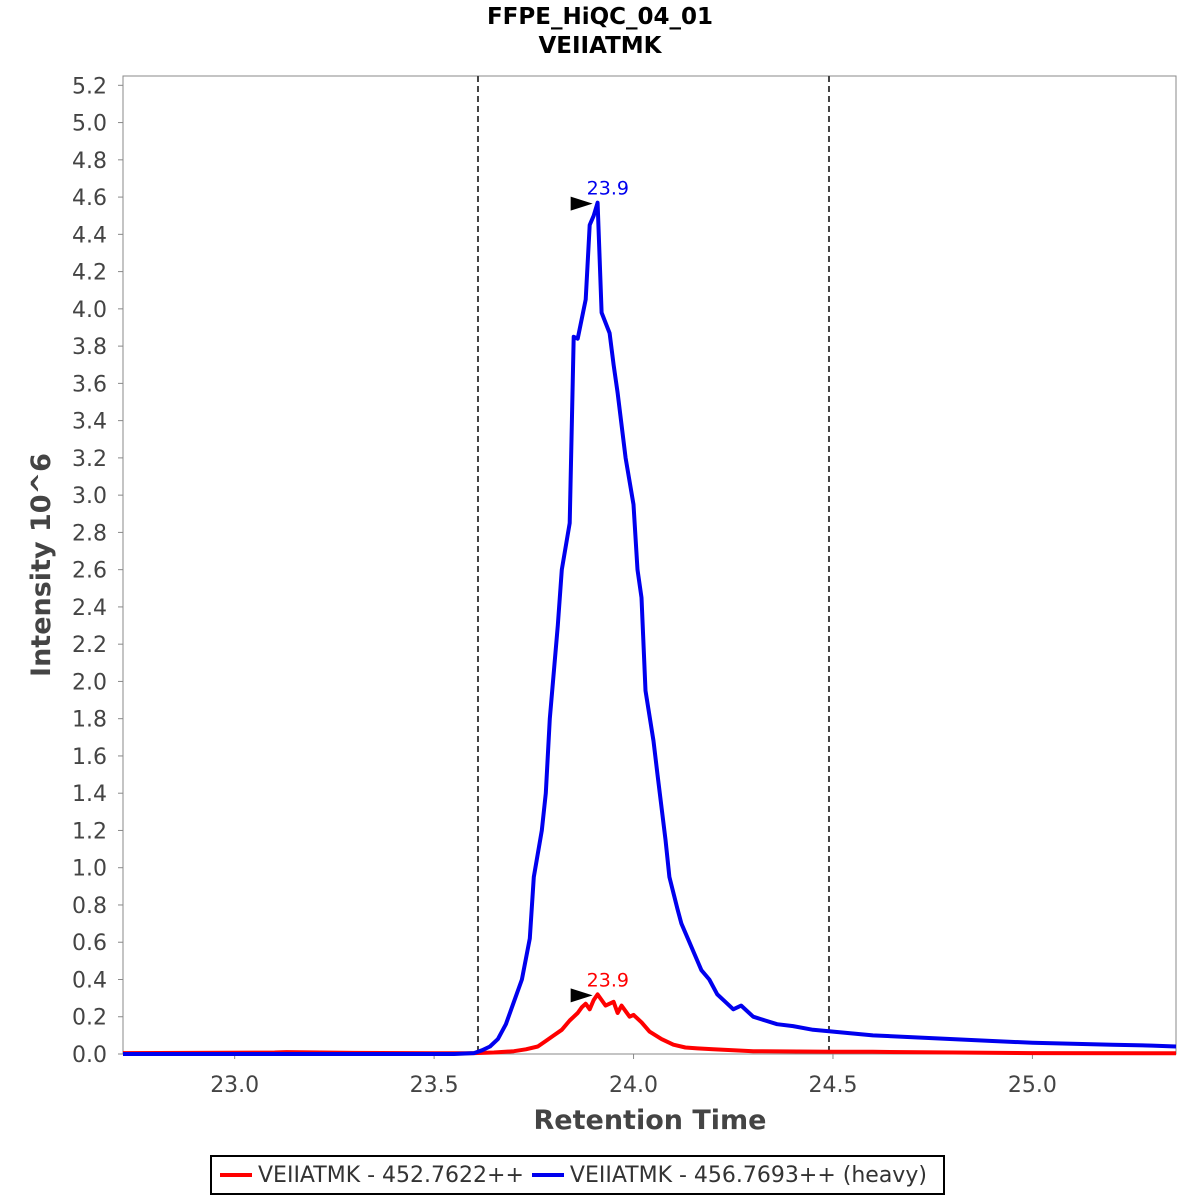 This screenshot has height=1200, width=1200. Describe the element at coordinates (89, 533) in the screenshot. I see `y-tick-label: 2.8` at that location.